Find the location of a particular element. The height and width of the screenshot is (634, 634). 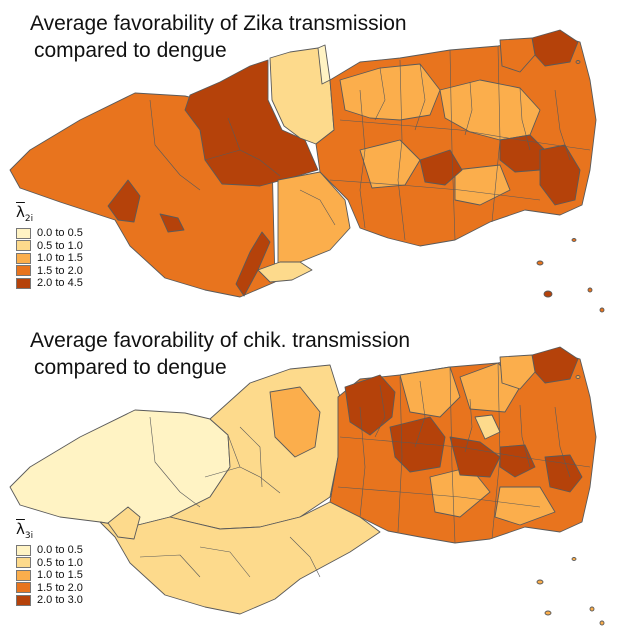

chik-region-dark3 is located at coordinates (475, 457).